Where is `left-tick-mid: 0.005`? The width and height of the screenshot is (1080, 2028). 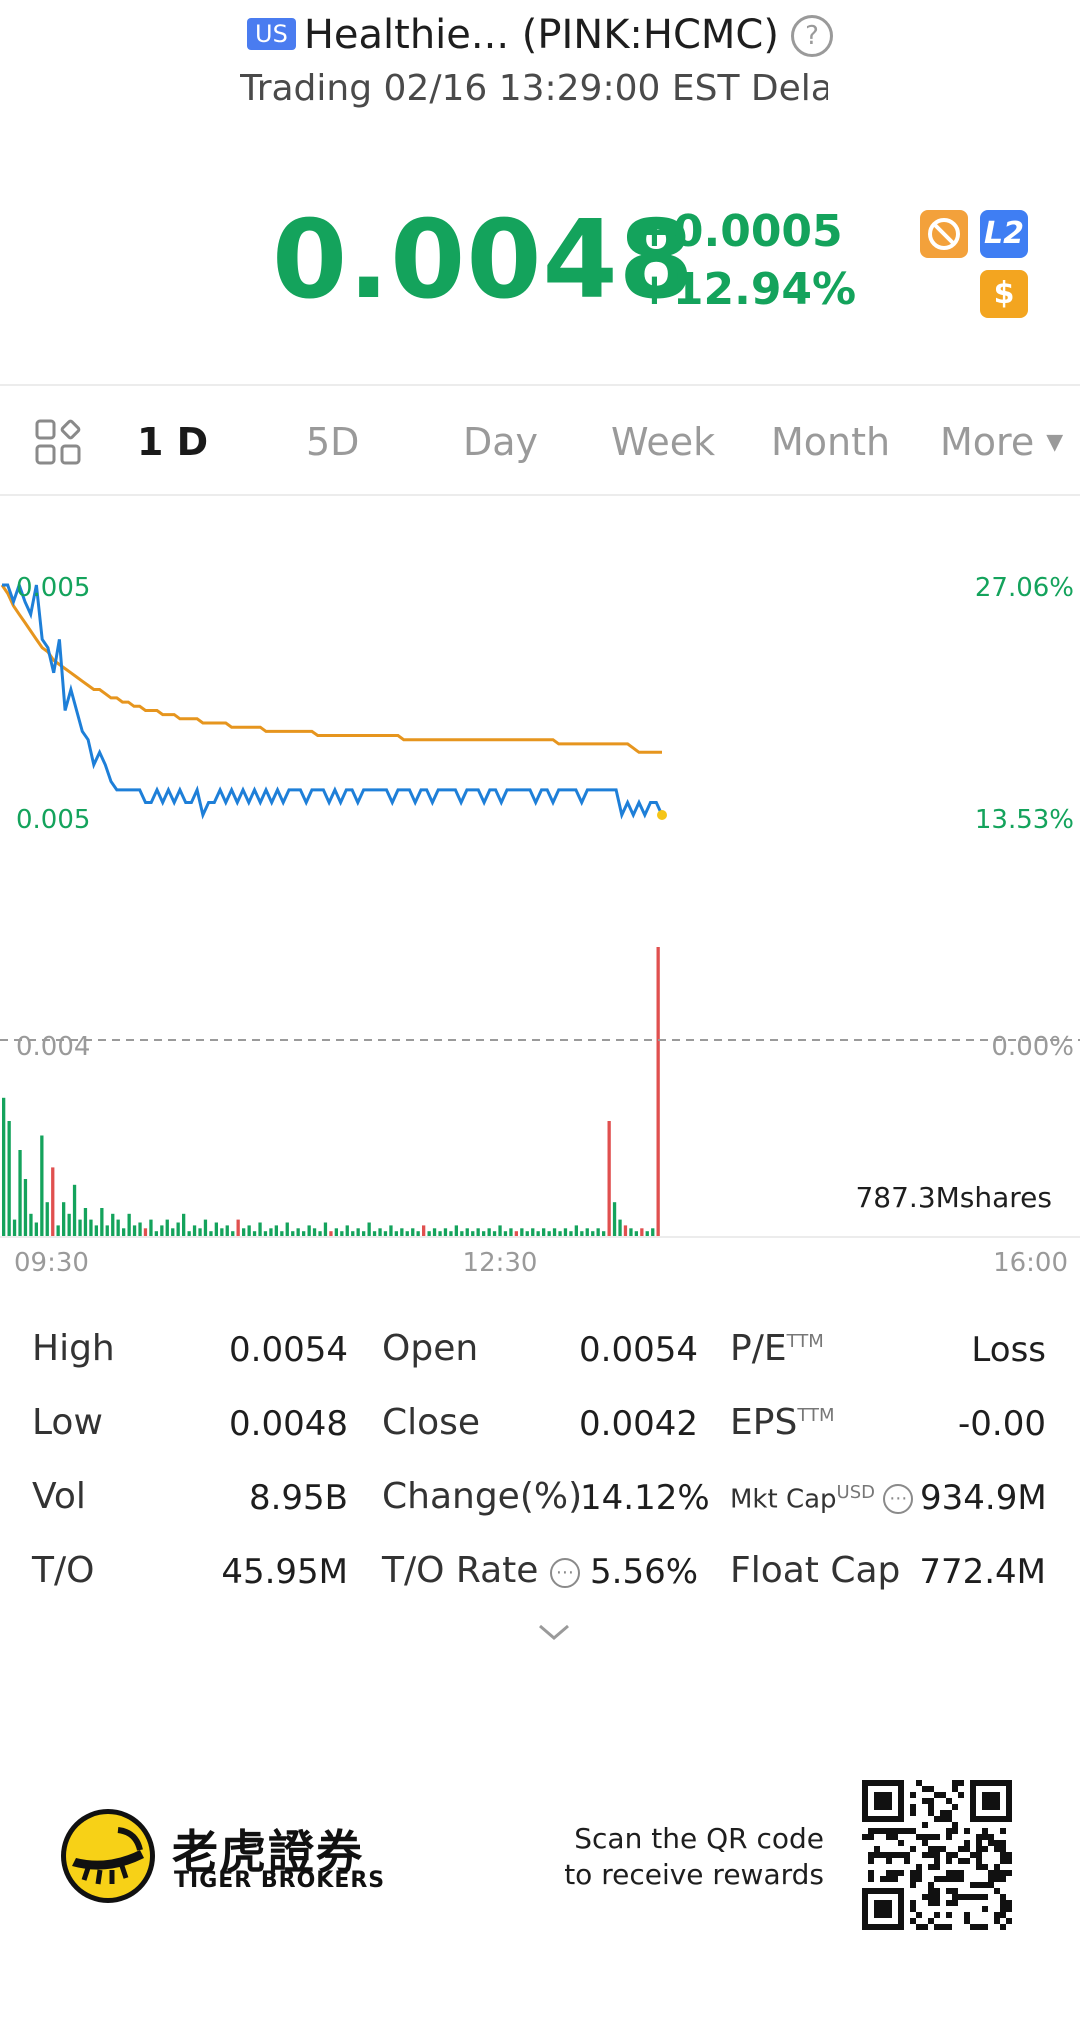 left-tick-mid: 0.005 is located at coordinates (53, 820).